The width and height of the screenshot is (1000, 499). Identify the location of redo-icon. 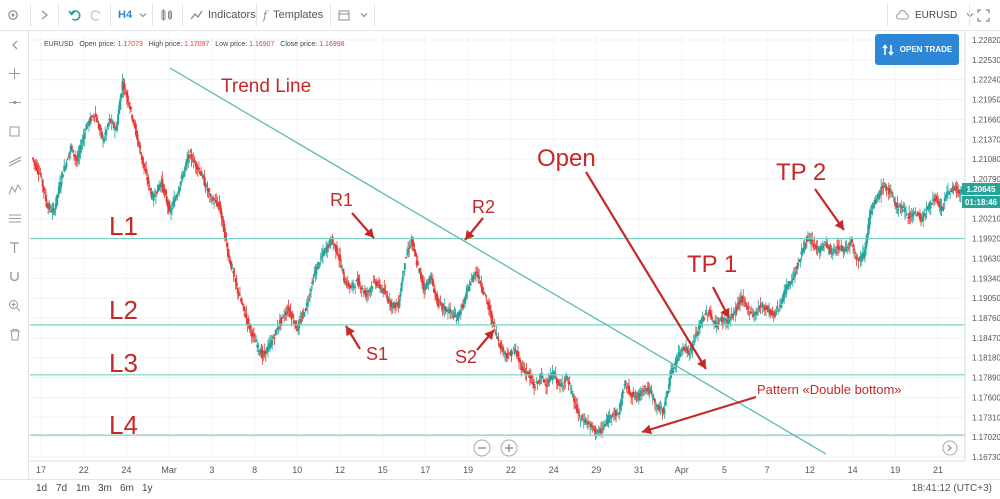
(96, 15).